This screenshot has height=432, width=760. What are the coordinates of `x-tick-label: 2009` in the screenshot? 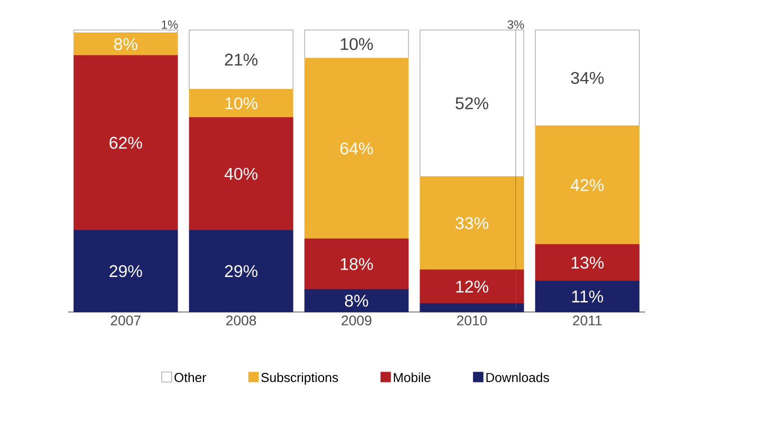 It's located at (357, 321).